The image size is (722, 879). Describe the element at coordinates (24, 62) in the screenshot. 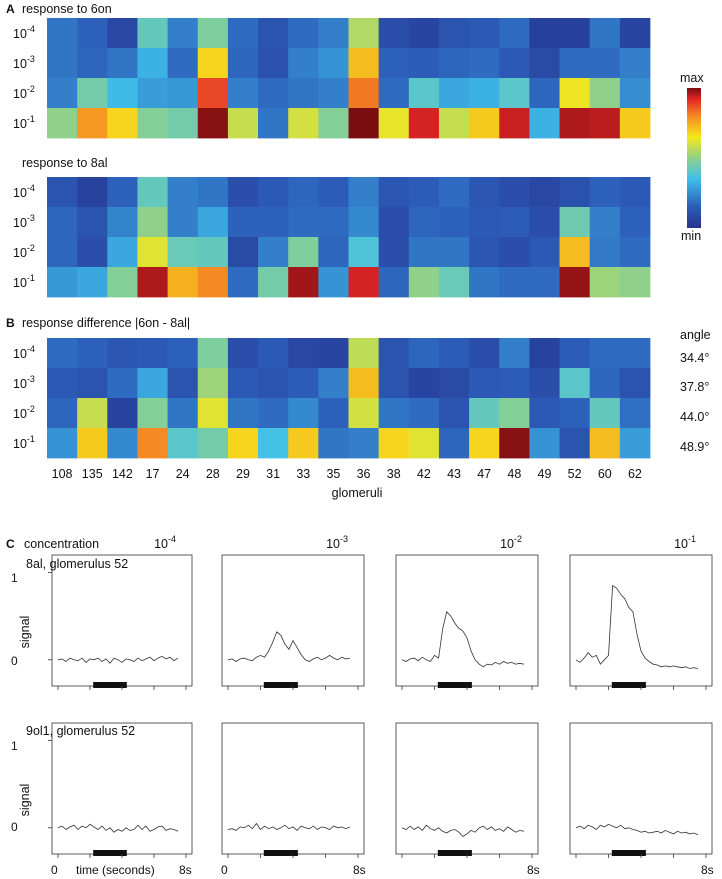

I see `row-label: 10-3` at that location.